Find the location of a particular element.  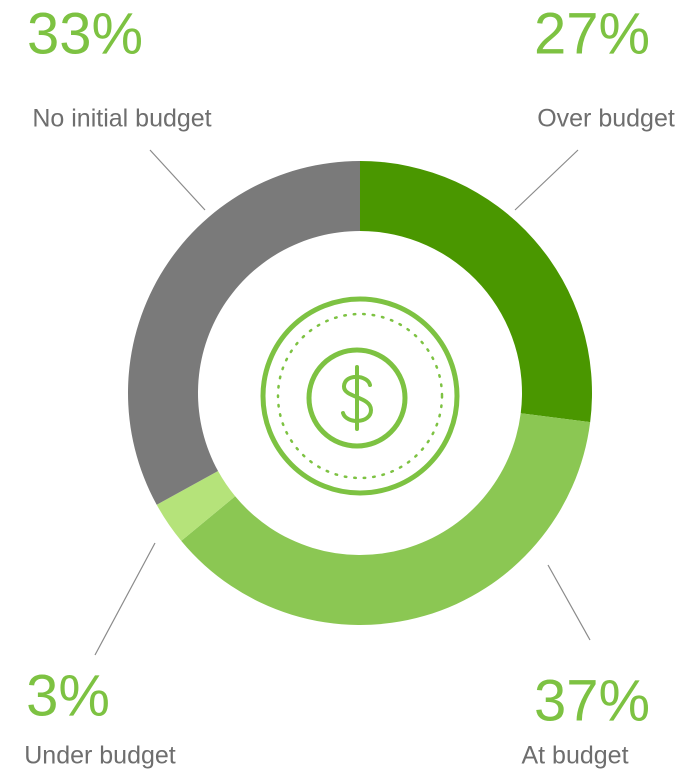

category-label: Over budget is located at coordinates (606, 119).